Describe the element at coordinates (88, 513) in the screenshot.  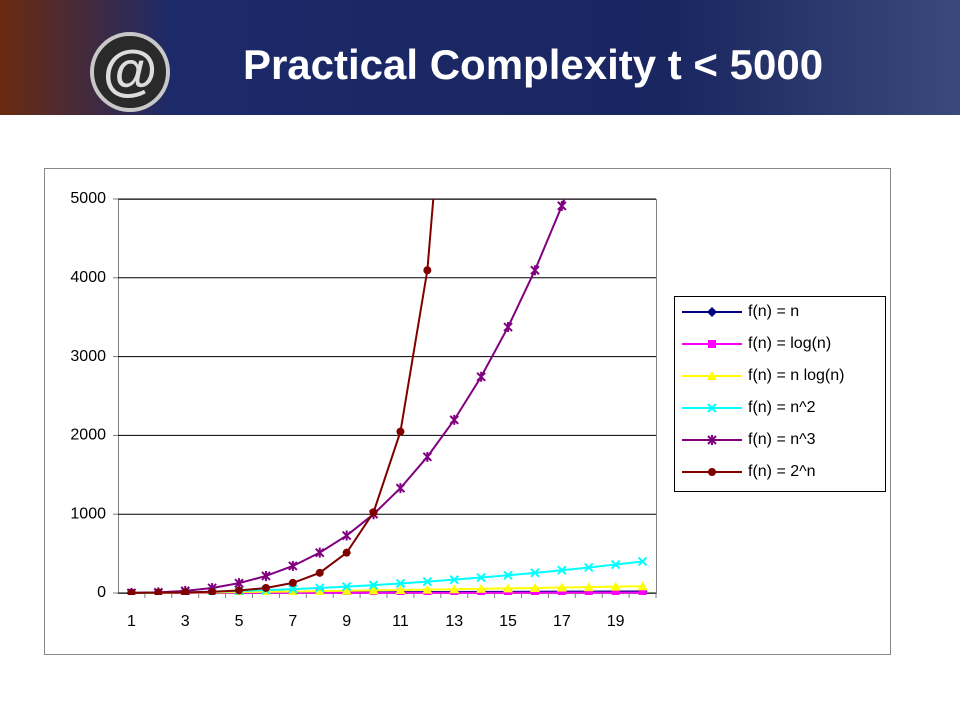
I see `y-tick-label: 1000` at that location.